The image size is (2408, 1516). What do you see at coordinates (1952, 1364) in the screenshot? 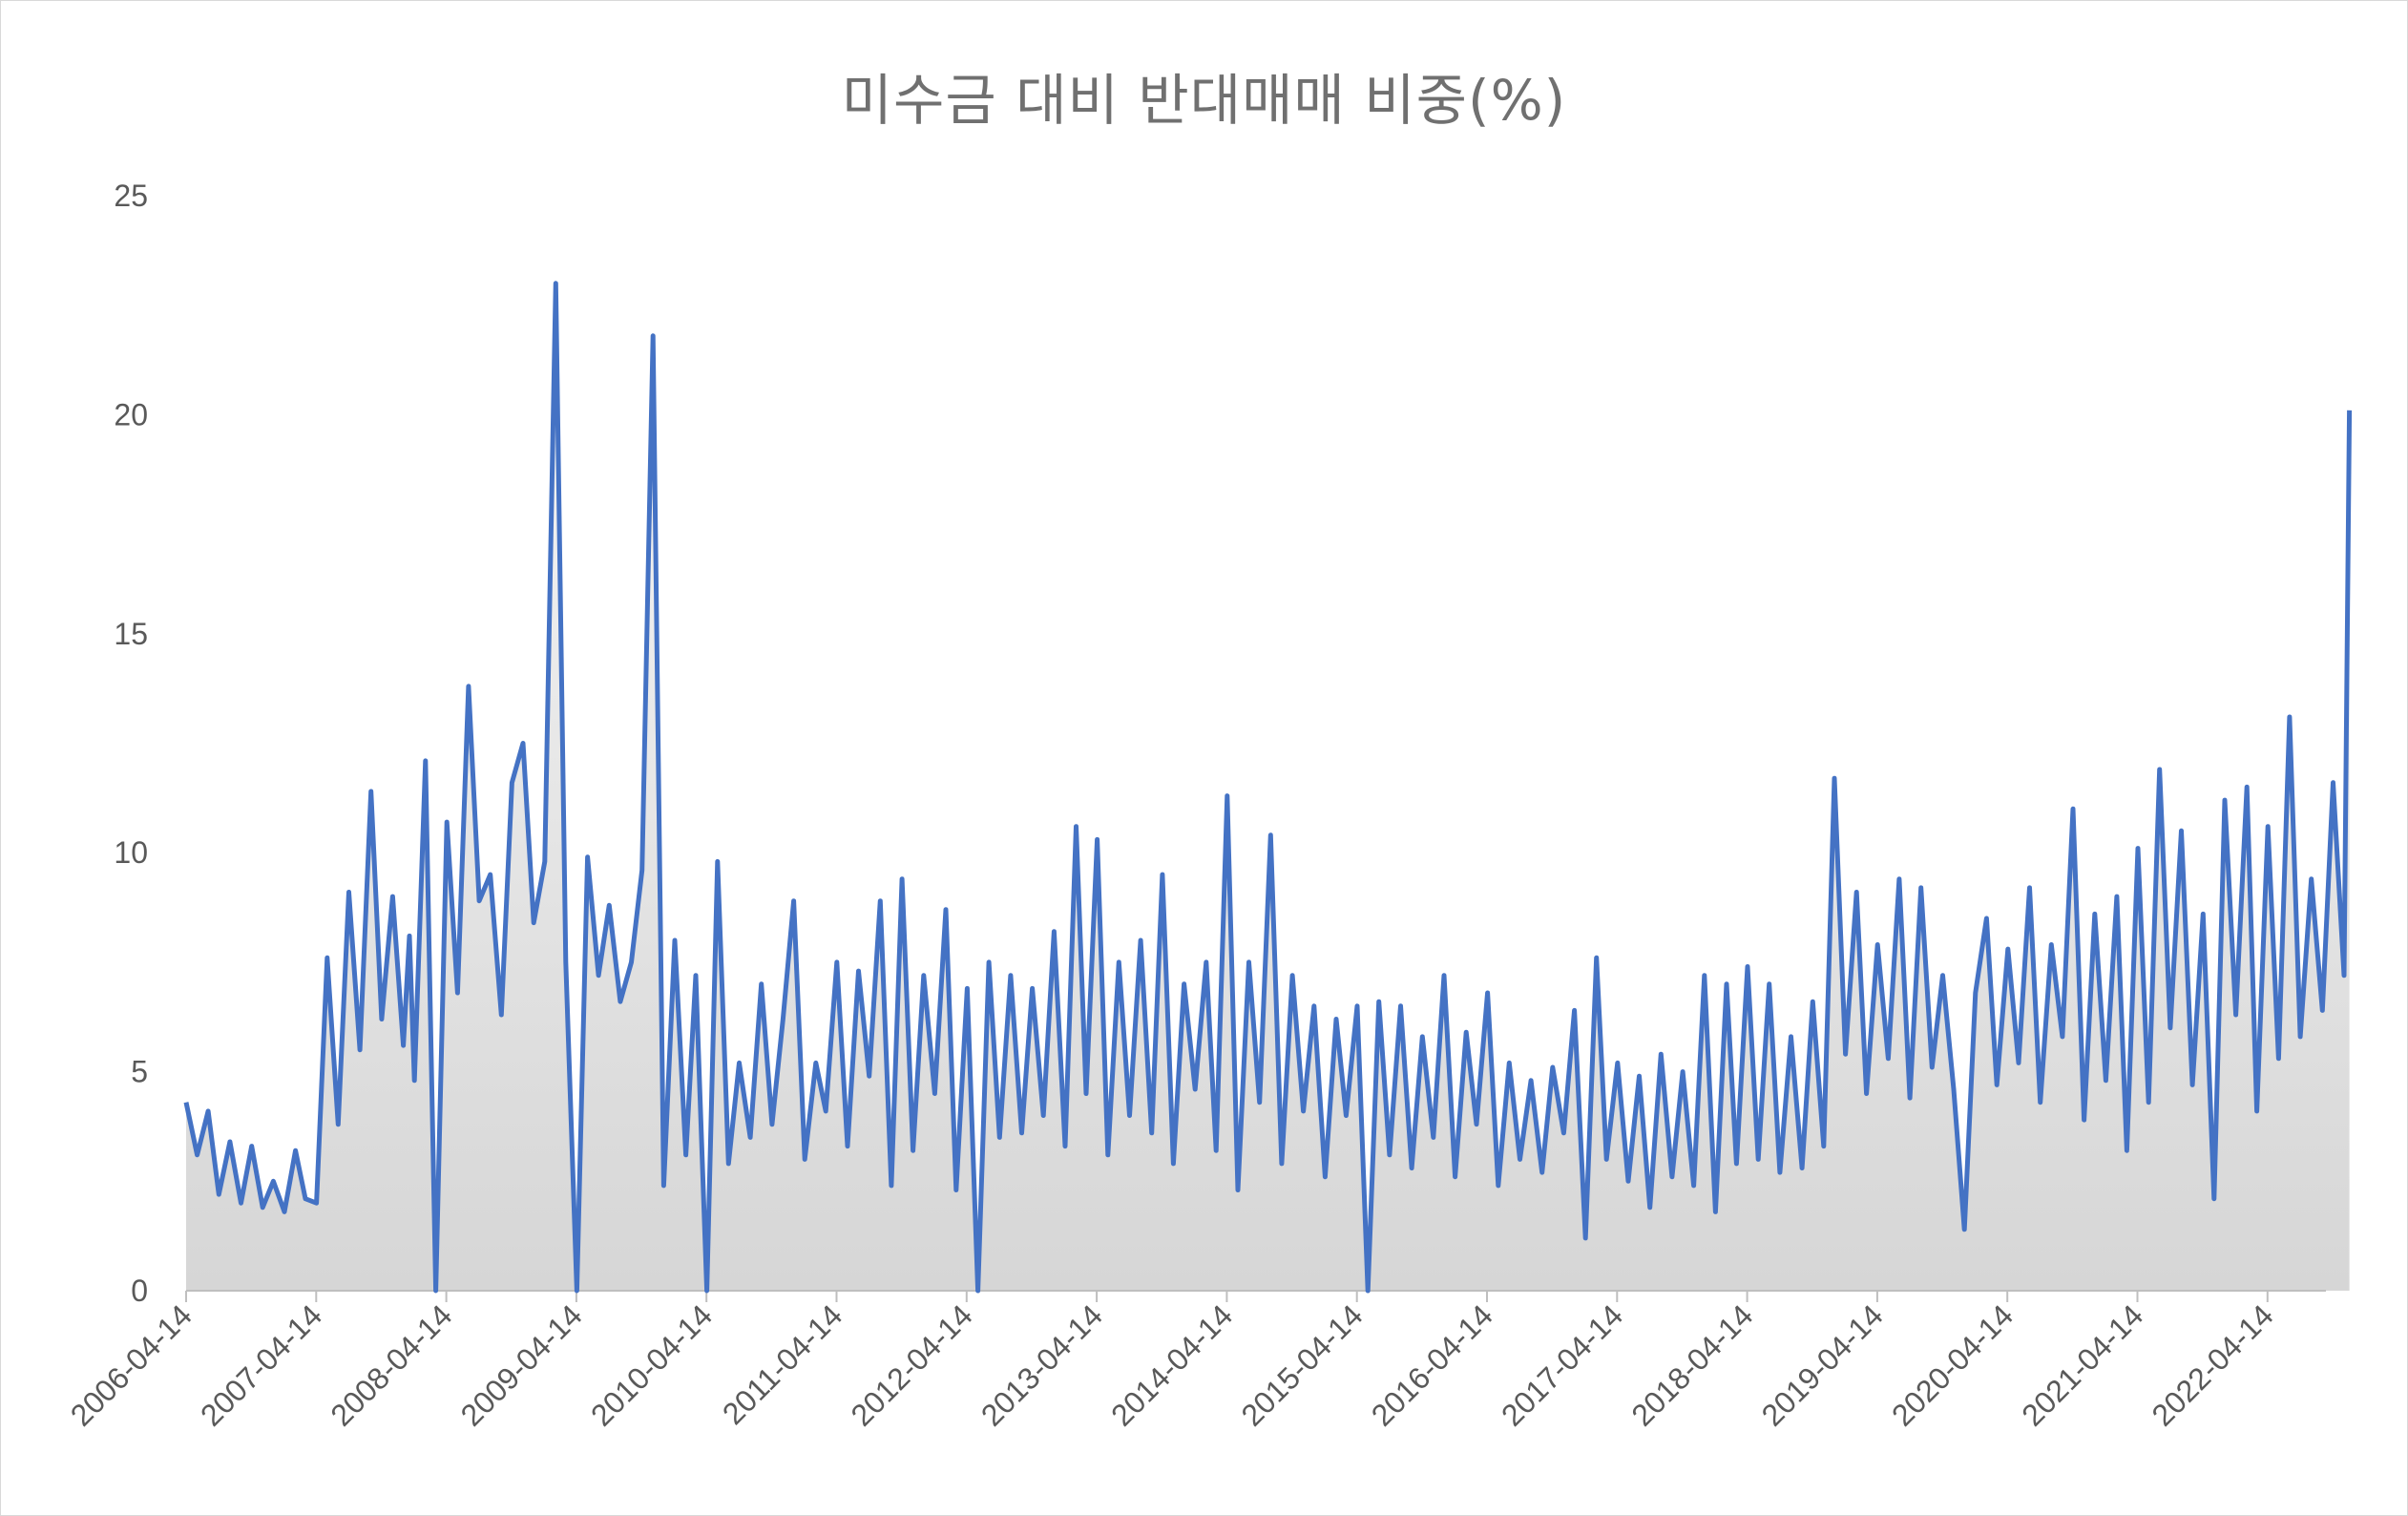
I see `x-tick-label: 2020-04-14` at bounding box center [1952, 1364].